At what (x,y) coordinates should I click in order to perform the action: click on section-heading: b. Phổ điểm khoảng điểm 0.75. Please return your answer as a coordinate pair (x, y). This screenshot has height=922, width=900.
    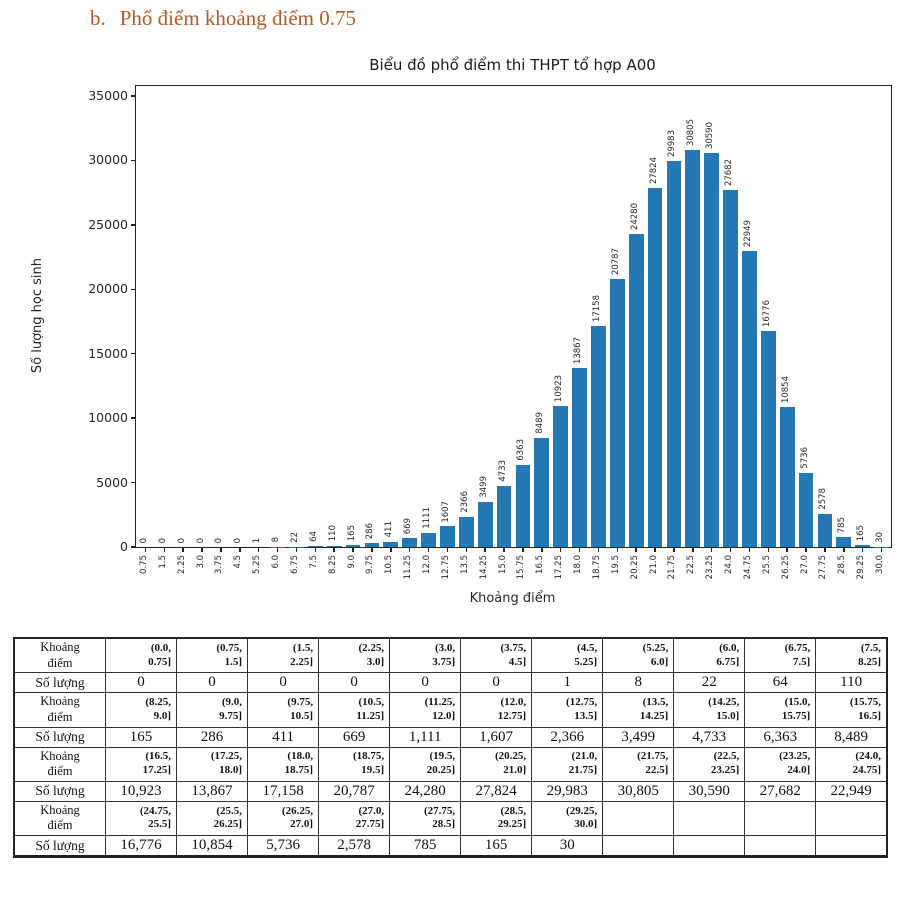
    Looking at the image, I should click on (223, 18).